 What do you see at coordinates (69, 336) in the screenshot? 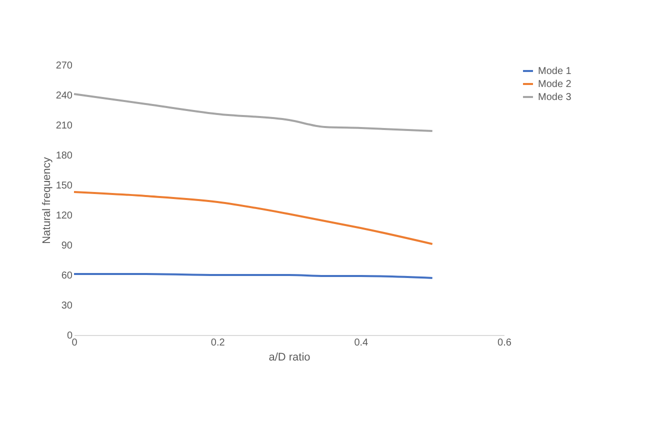
I see `y-tick-label: 0` at bounding box center [69, 336].